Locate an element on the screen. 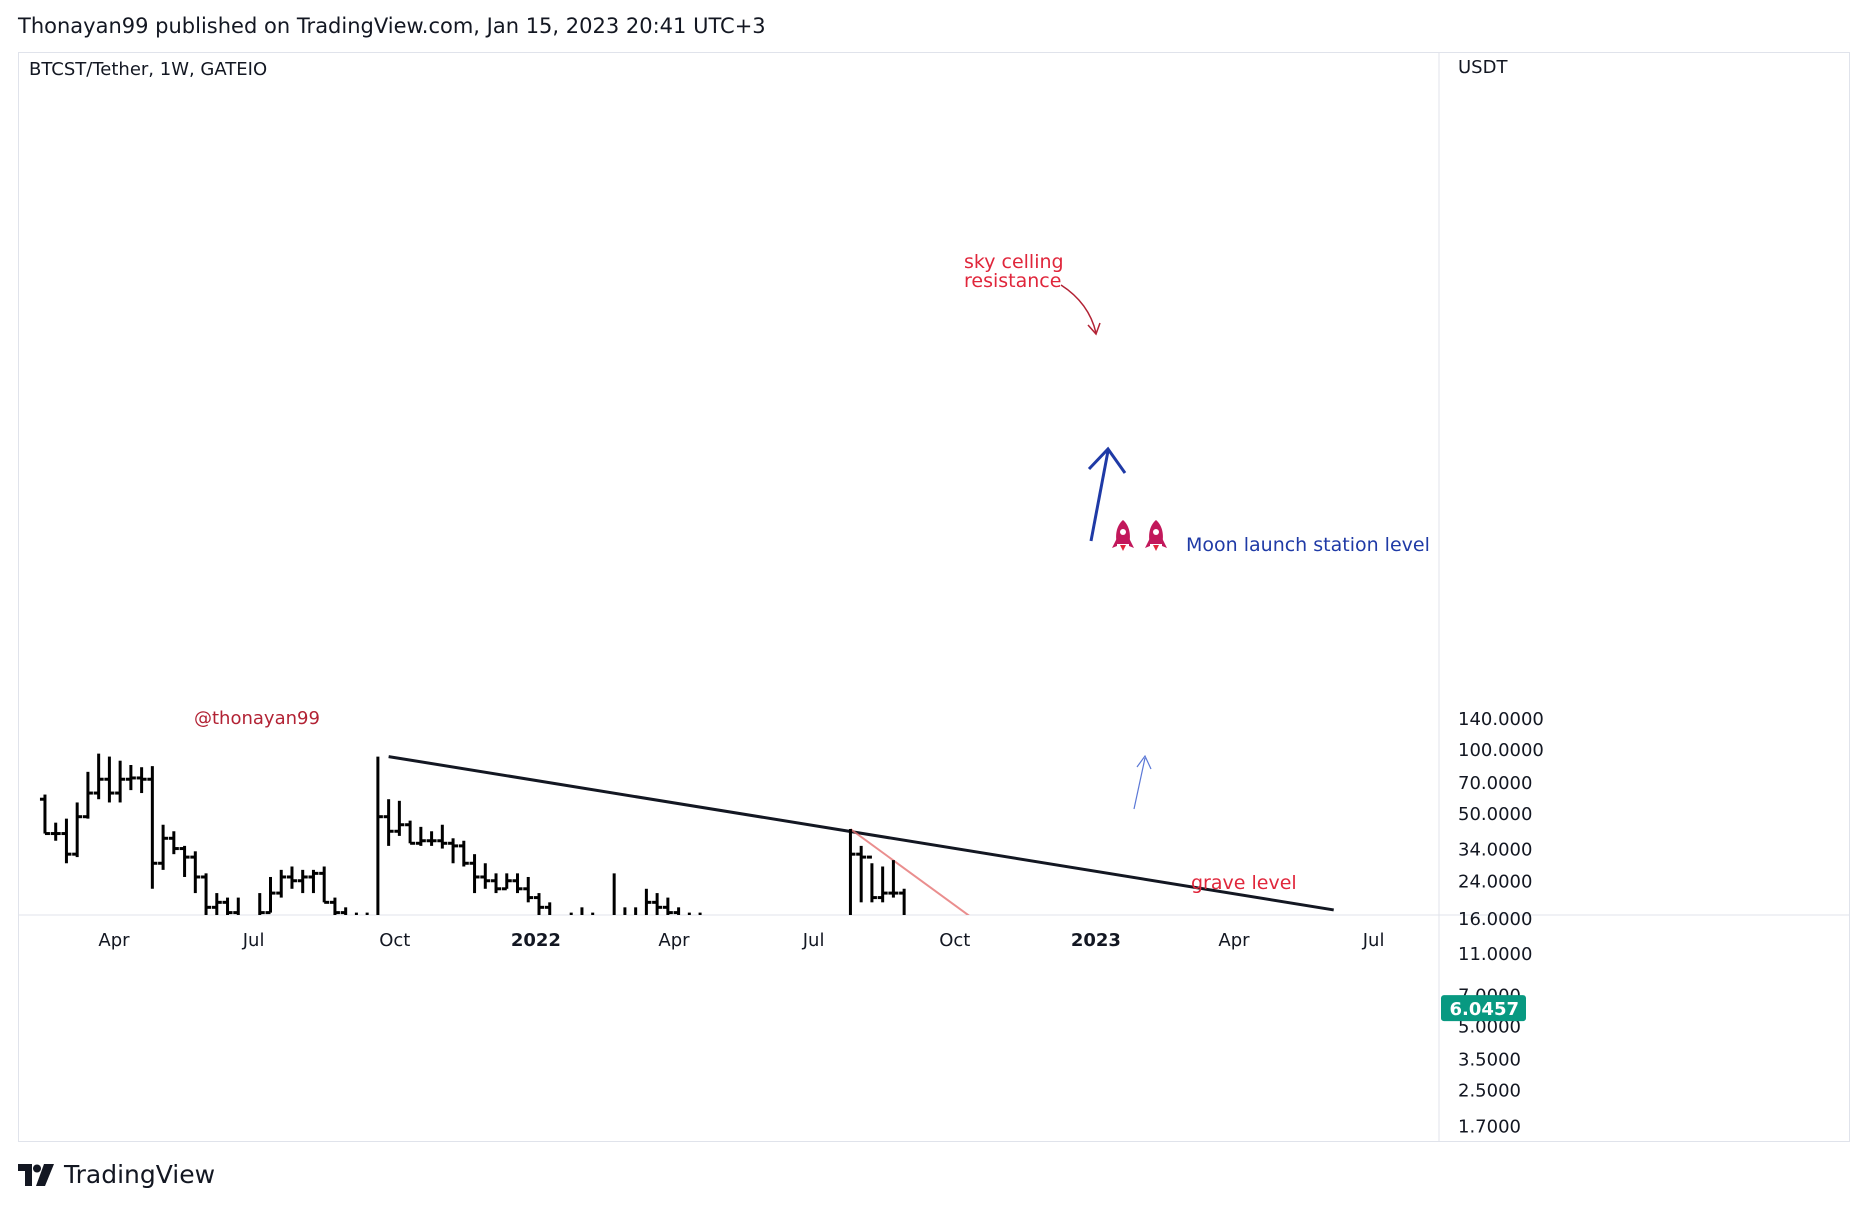 The width and height of the screenshot is (1865, 1206). resistance-trendline is located at coordinates (861, 833).